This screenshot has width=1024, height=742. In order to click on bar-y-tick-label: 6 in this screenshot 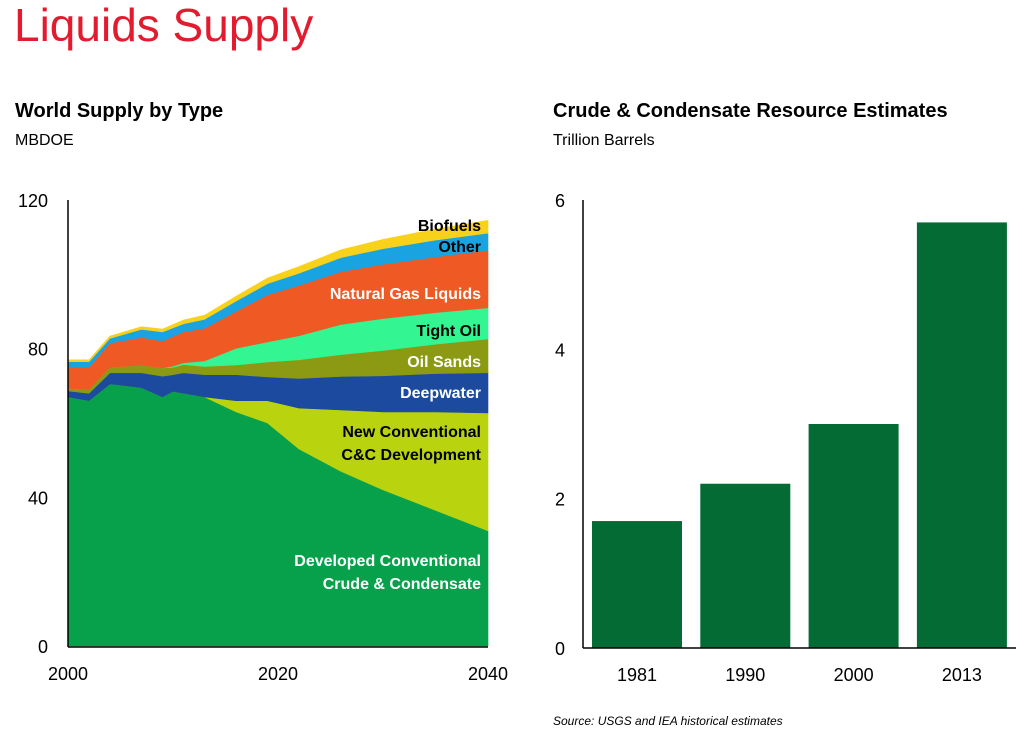, I will do `click(560, 201)`.